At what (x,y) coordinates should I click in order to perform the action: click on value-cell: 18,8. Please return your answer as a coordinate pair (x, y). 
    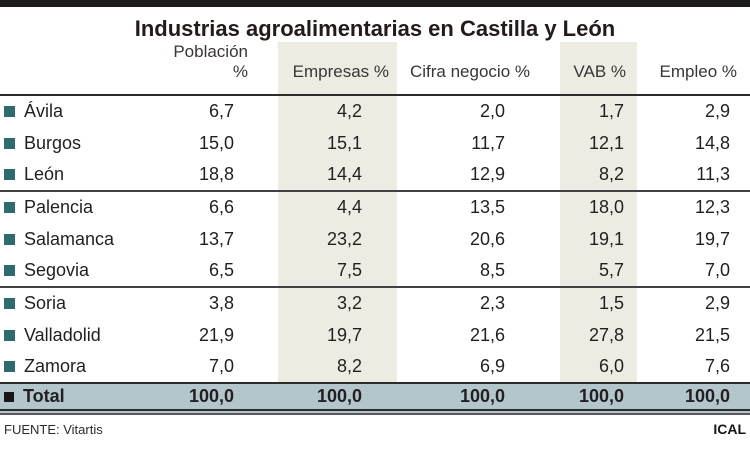
    Looking at the image, I should click on (216, 174).